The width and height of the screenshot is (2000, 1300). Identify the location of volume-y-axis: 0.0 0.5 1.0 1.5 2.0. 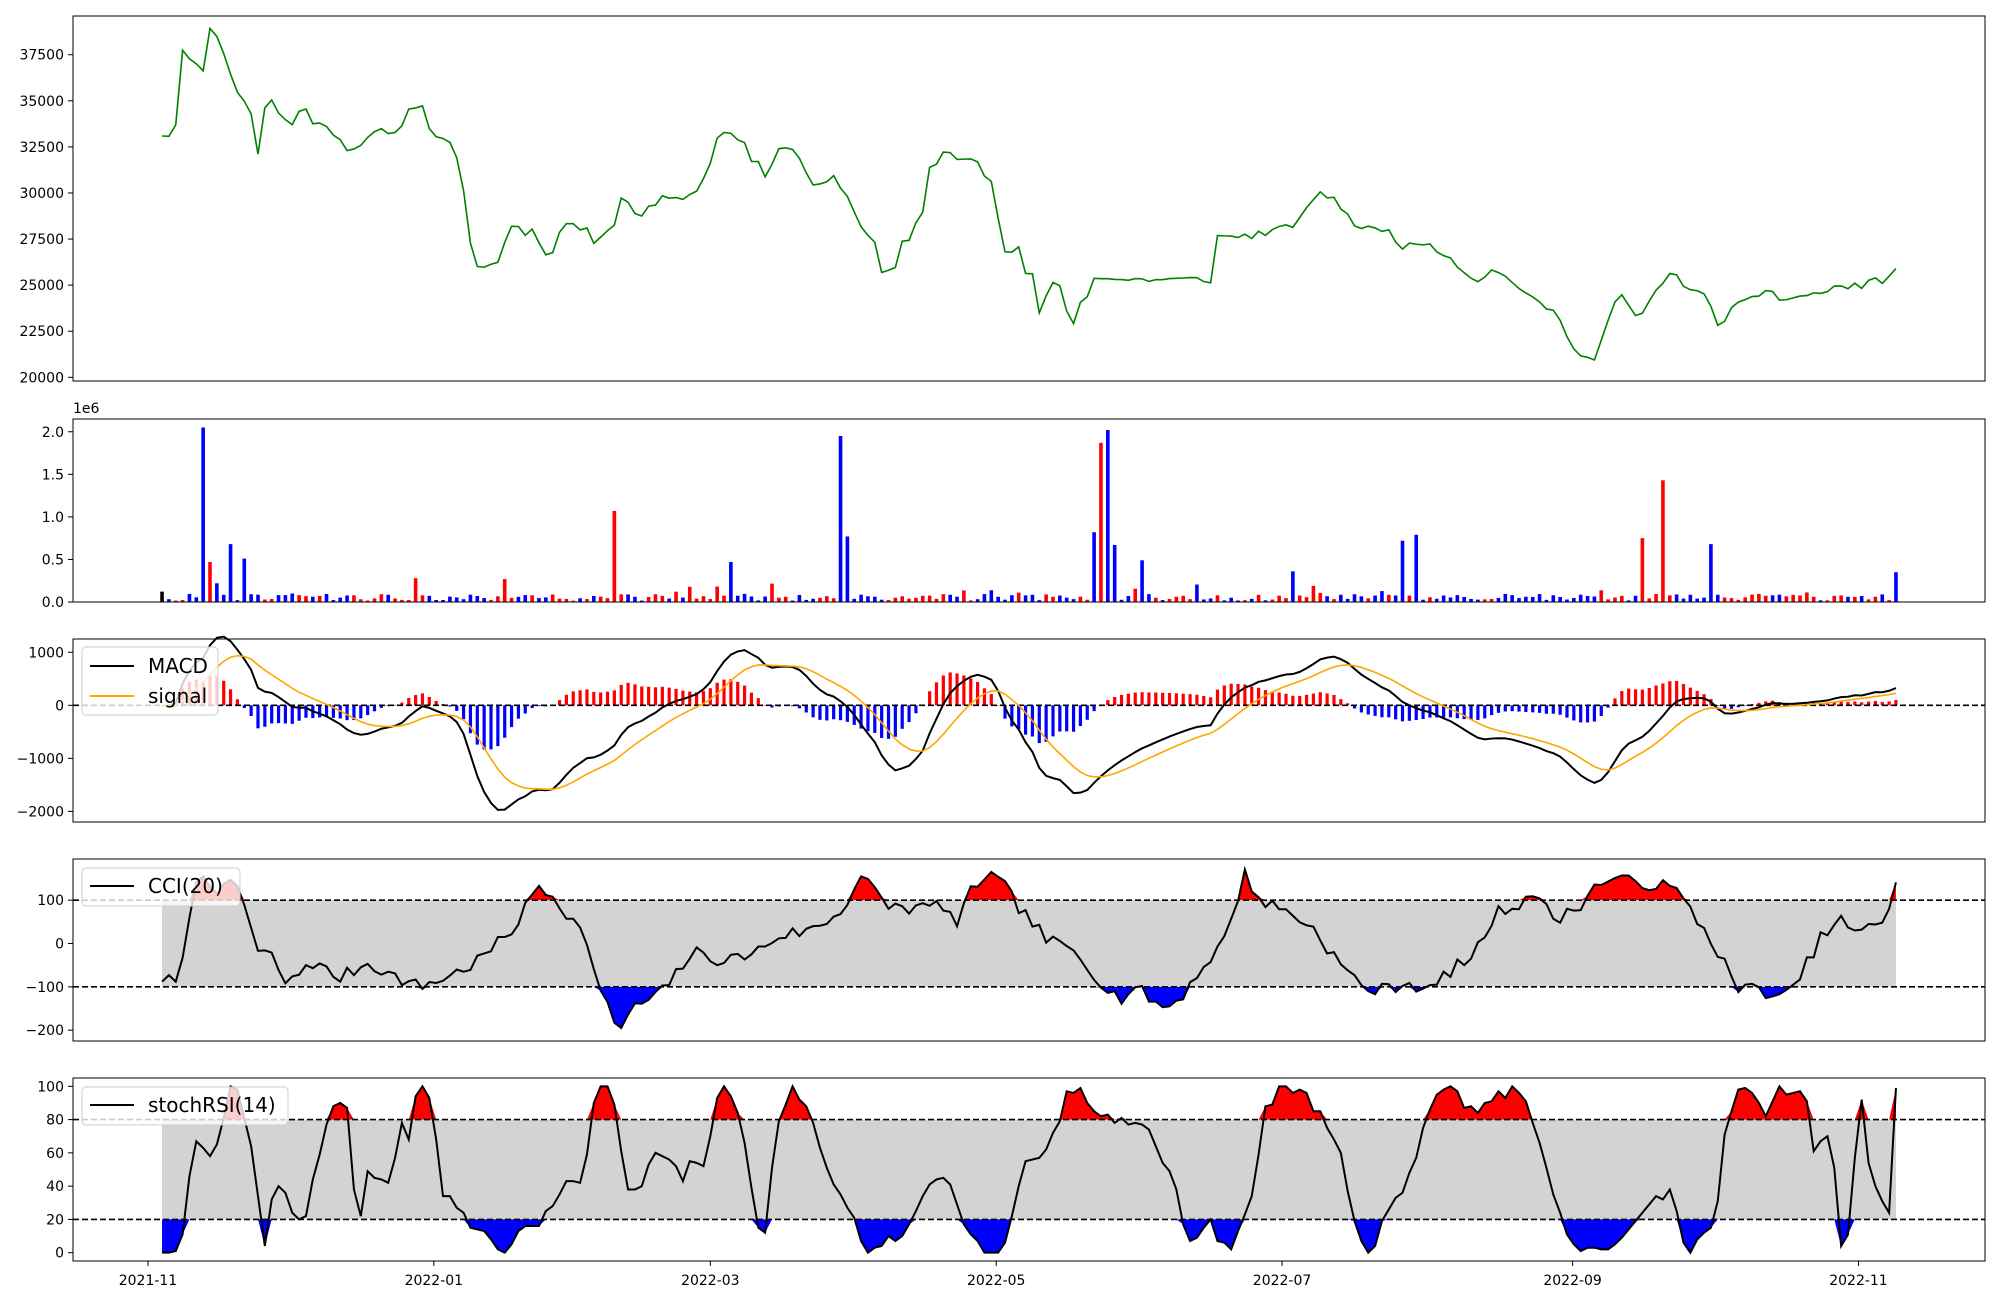
(57, 518).